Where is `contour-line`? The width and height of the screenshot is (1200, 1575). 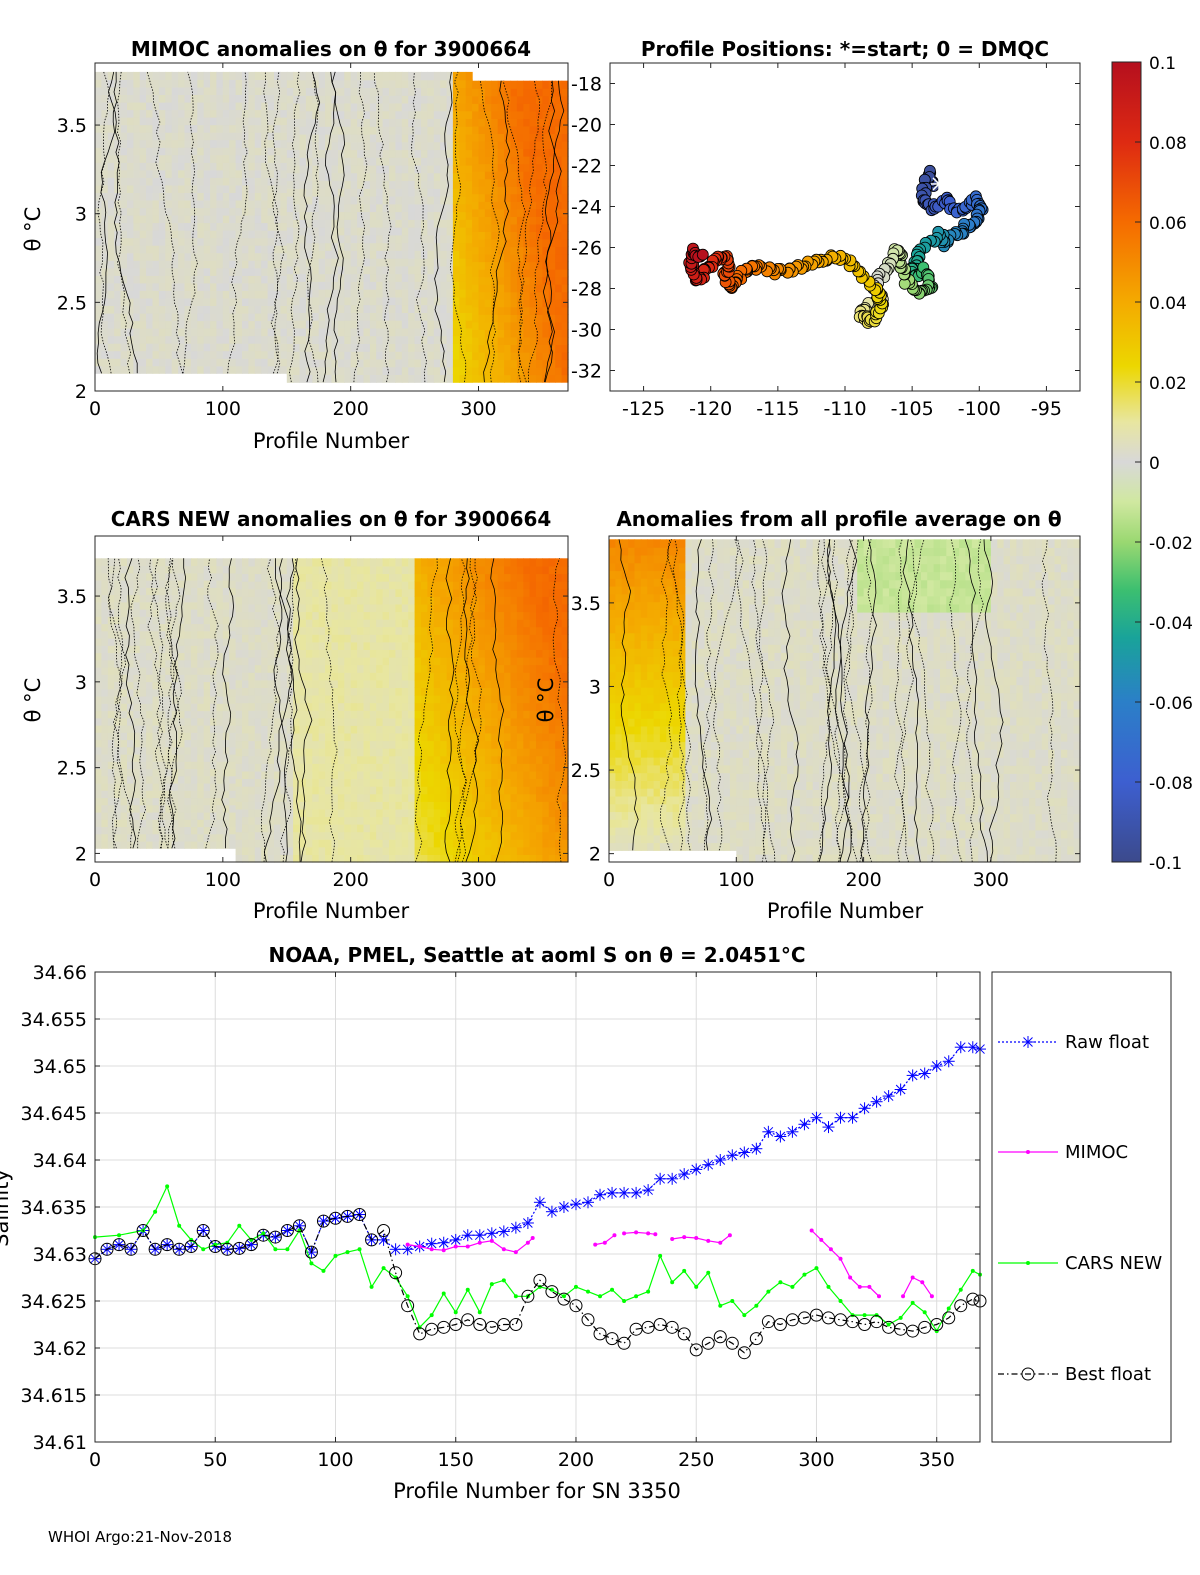
contour-line is located at coordinates (553, 231).